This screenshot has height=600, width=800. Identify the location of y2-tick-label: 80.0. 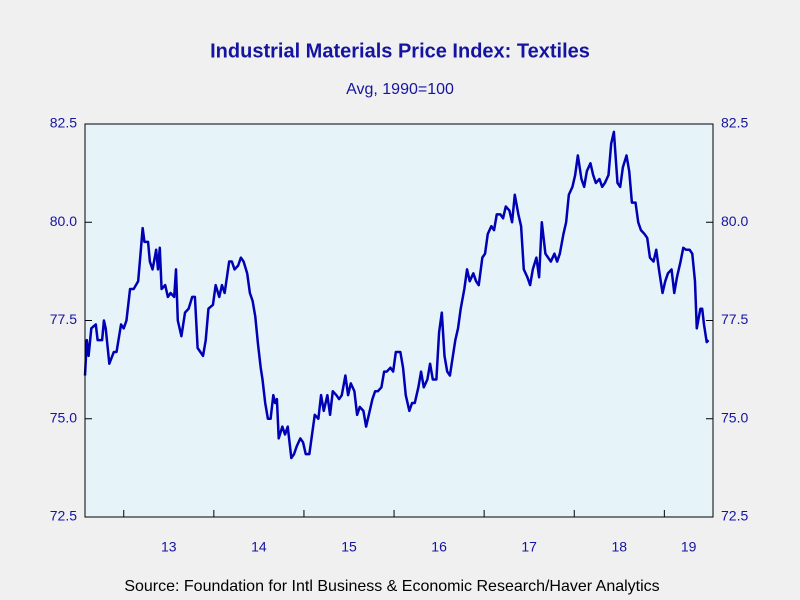
(734, 221).